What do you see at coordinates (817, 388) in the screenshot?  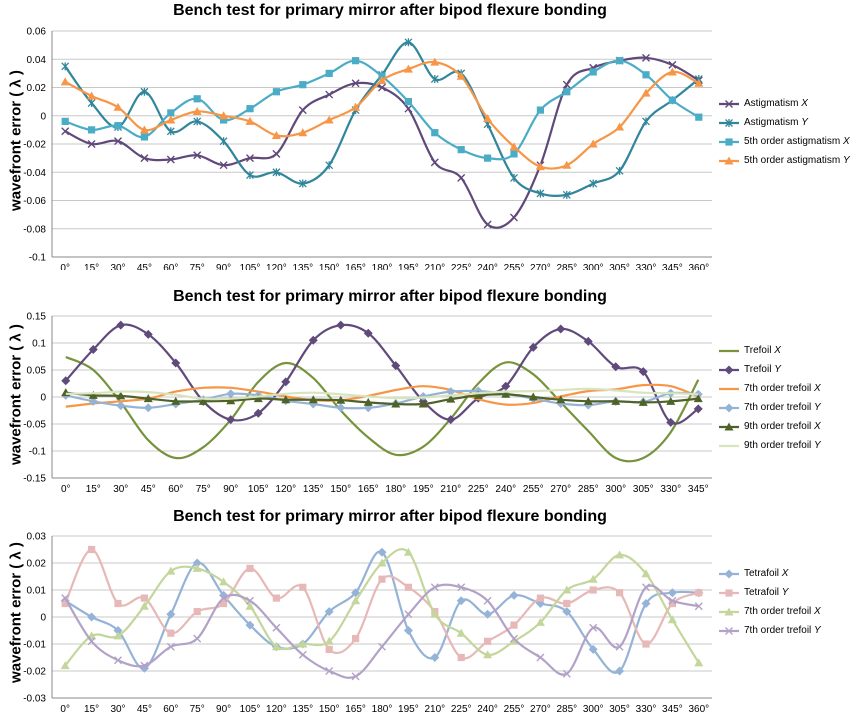 I see `legend-series-axis: X` at bounding box center [817, 388].